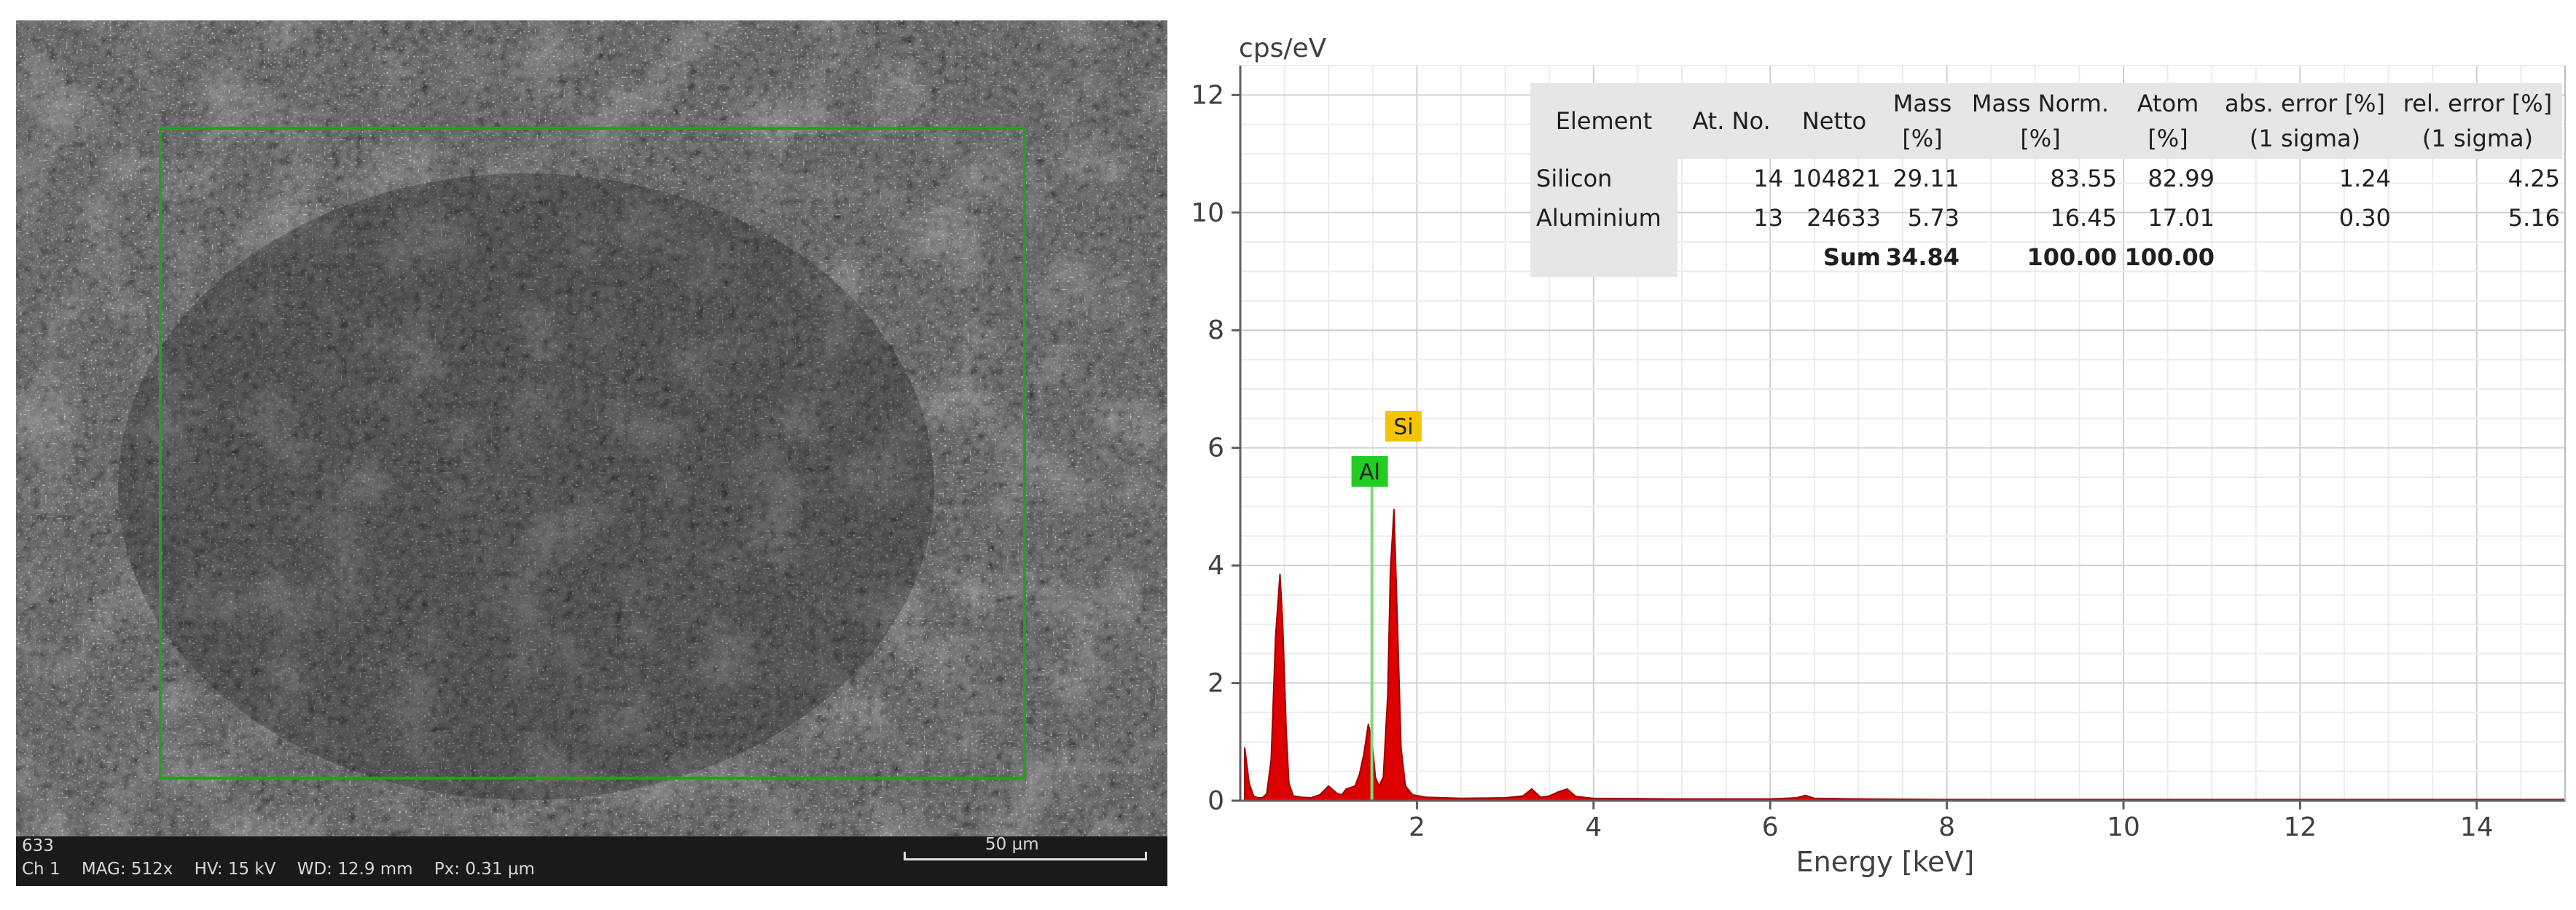  I want to click on y-tick-label: 6, so click(1215, 448).